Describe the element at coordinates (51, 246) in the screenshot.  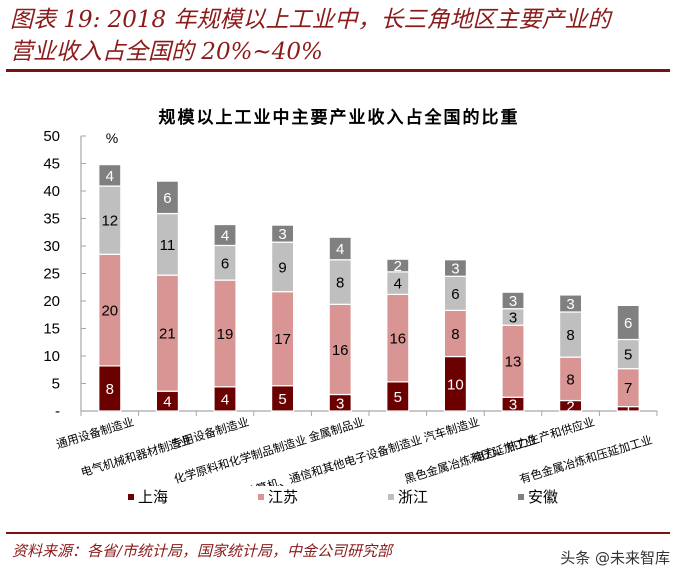
I see `y-tick-label: 30` at that location.